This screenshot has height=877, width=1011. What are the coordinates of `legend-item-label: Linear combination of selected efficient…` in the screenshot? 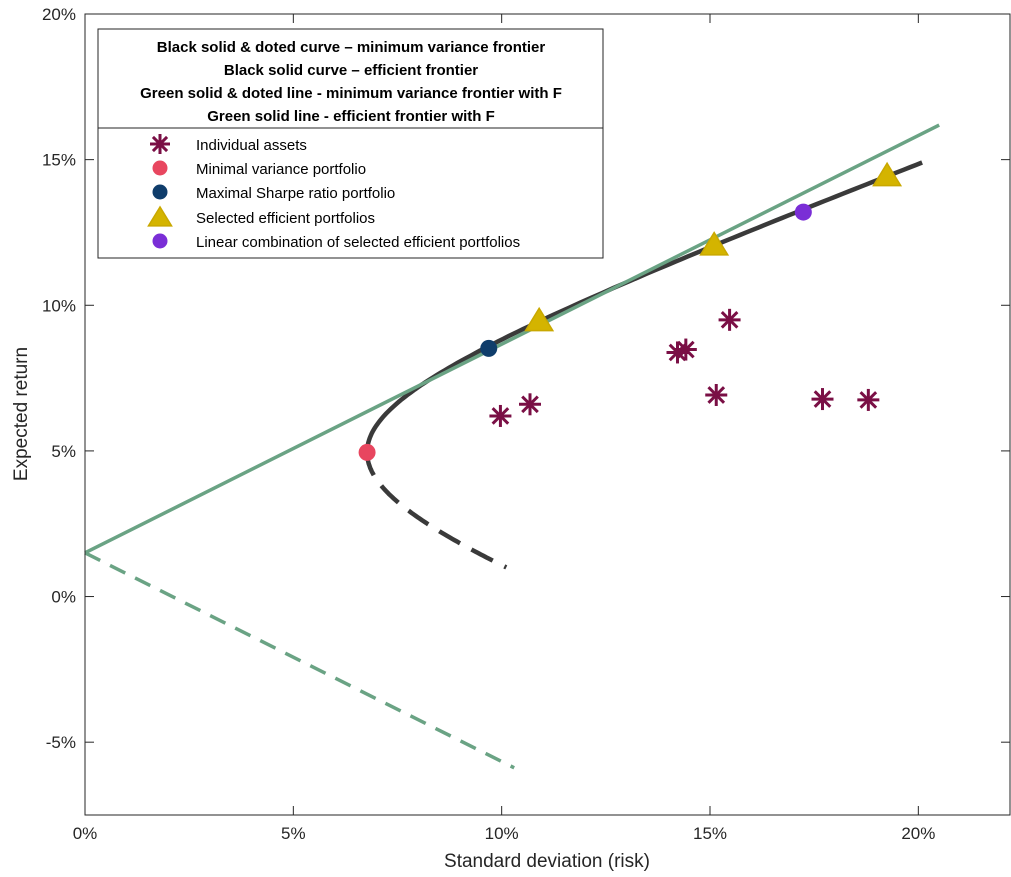 It's located at (358, 242).